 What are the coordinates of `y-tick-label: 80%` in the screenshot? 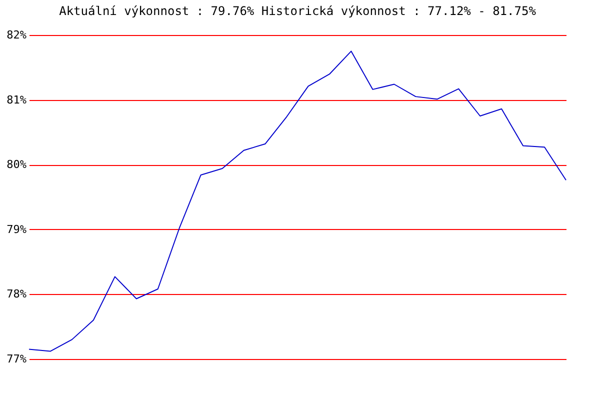 It's located at (16, 165).